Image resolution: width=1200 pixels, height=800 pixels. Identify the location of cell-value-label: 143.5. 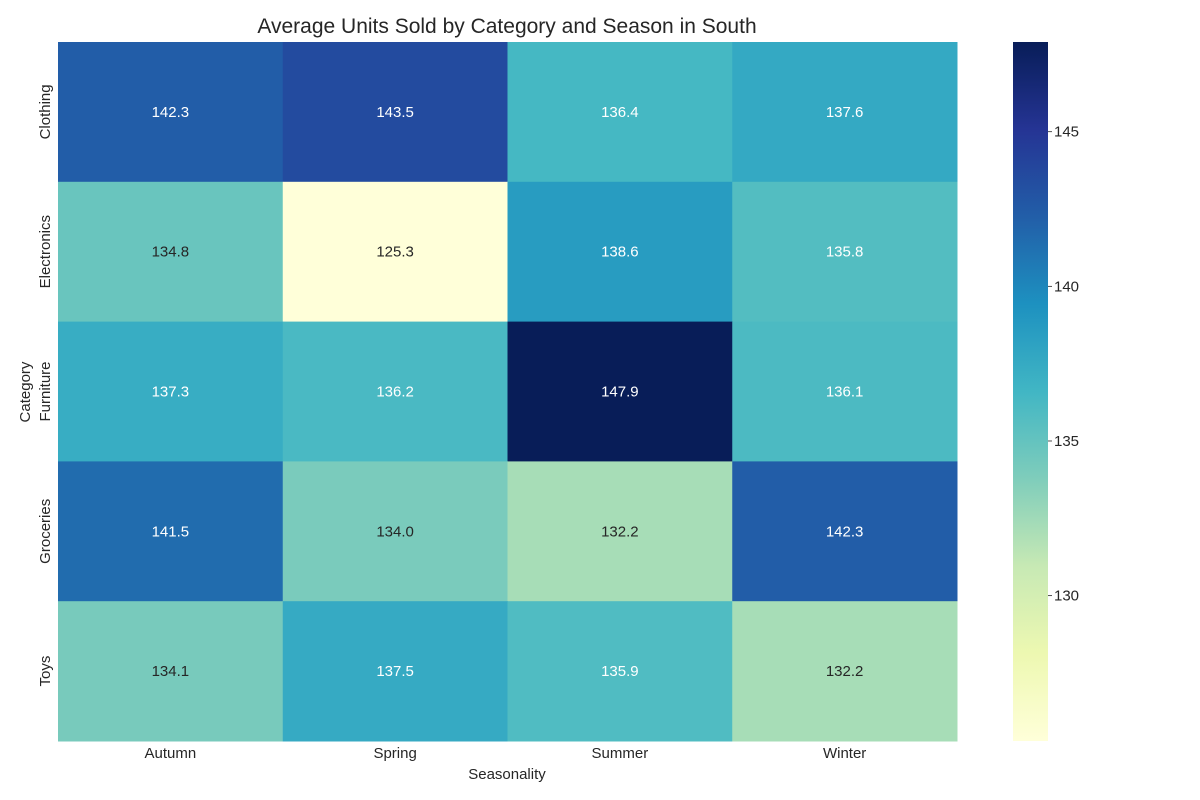
(395, 112).